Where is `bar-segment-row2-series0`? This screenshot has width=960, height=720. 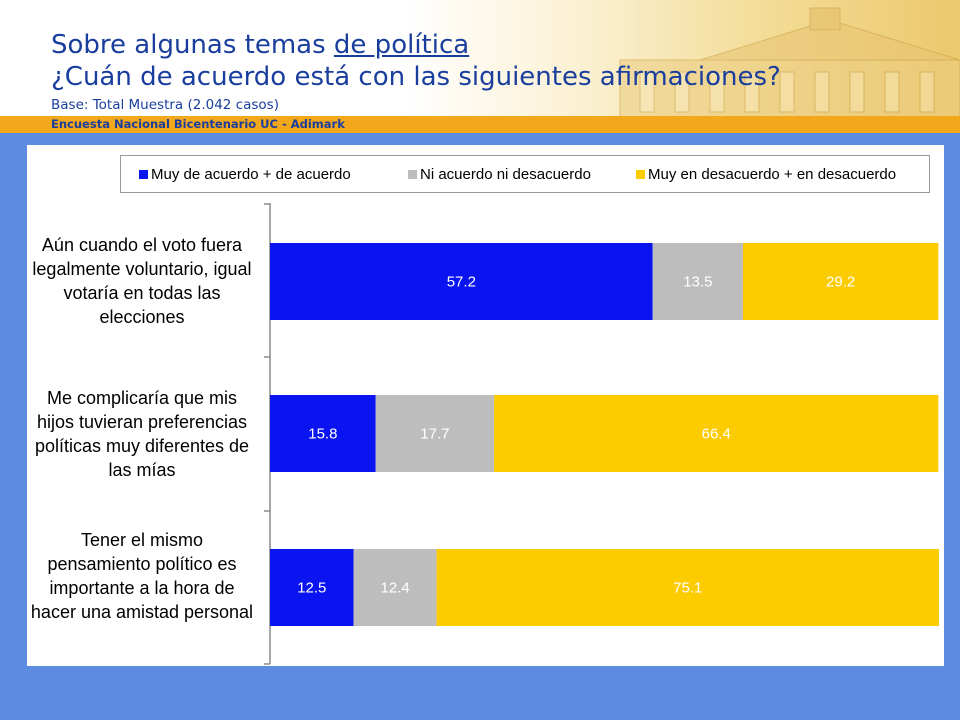
bar-segment-row2-series0 is located at coordinates (312, 587).